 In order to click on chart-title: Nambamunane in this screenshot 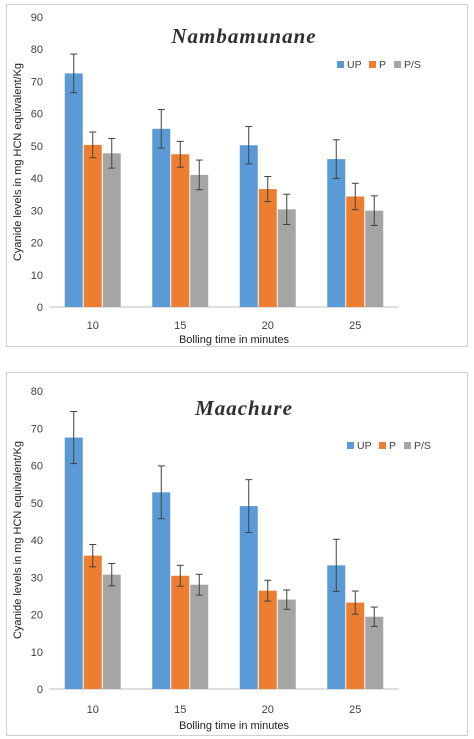, I will do `click(243, 36)`.